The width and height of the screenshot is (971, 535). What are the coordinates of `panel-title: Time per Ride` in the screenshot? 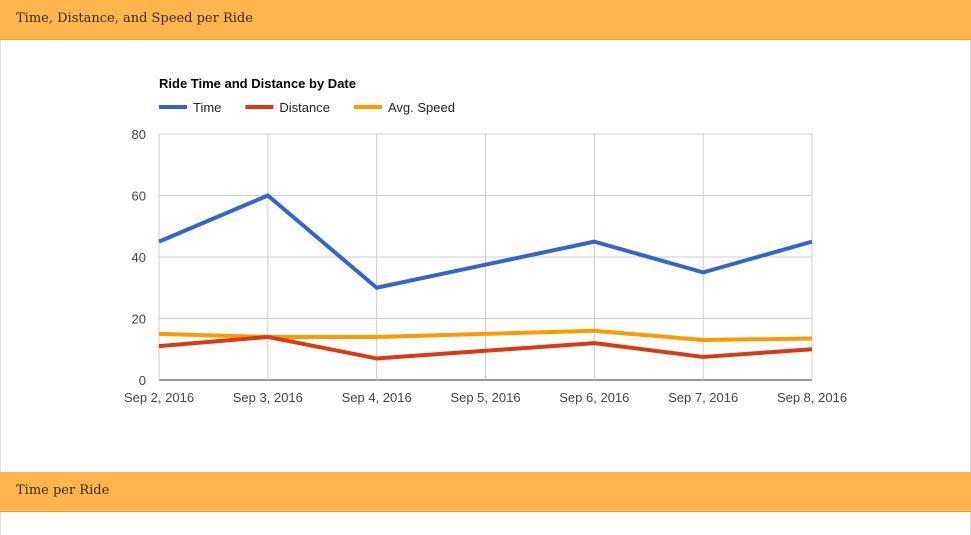 It's located at (63, 490).